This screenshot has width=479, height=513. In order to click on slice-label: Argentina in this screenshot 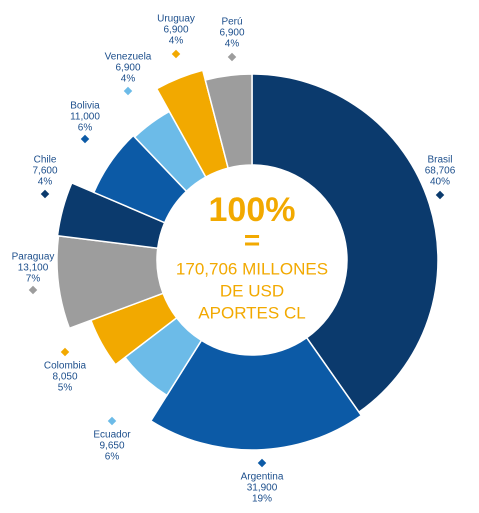, I will do `click(262, 477)`.